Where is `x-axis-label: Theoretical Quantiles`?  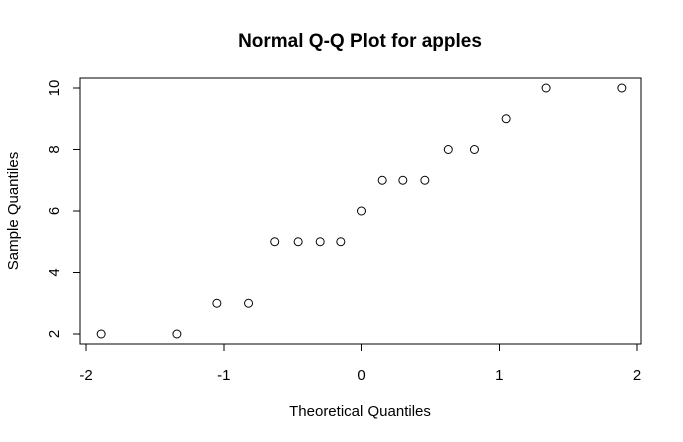 x-axis-label: Theoretical Quantiles is located at coordinates (360, 411).